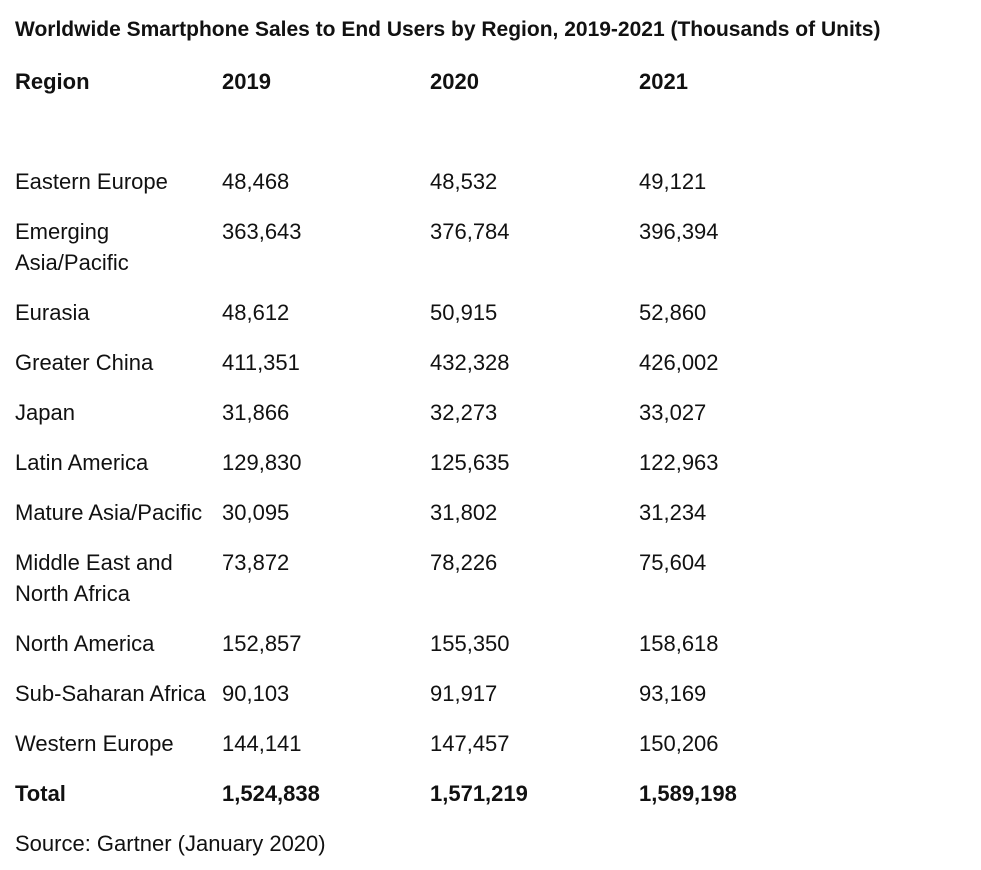  Describe the element at coordinates (470, 743) in the screenshot. I see `value-2020-cell: 147,457` at that location.